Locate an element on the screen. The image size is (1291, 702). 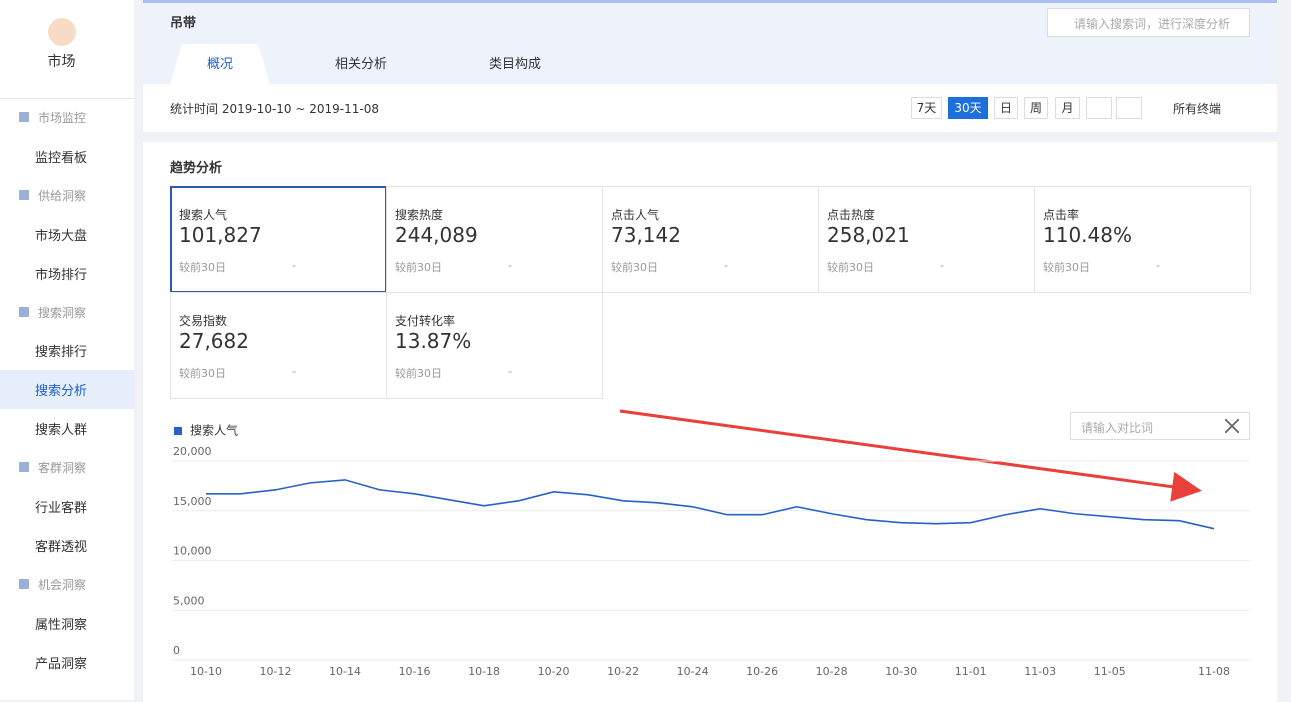
x-tick-label: 11-01 is located at coordinates (971, 671).